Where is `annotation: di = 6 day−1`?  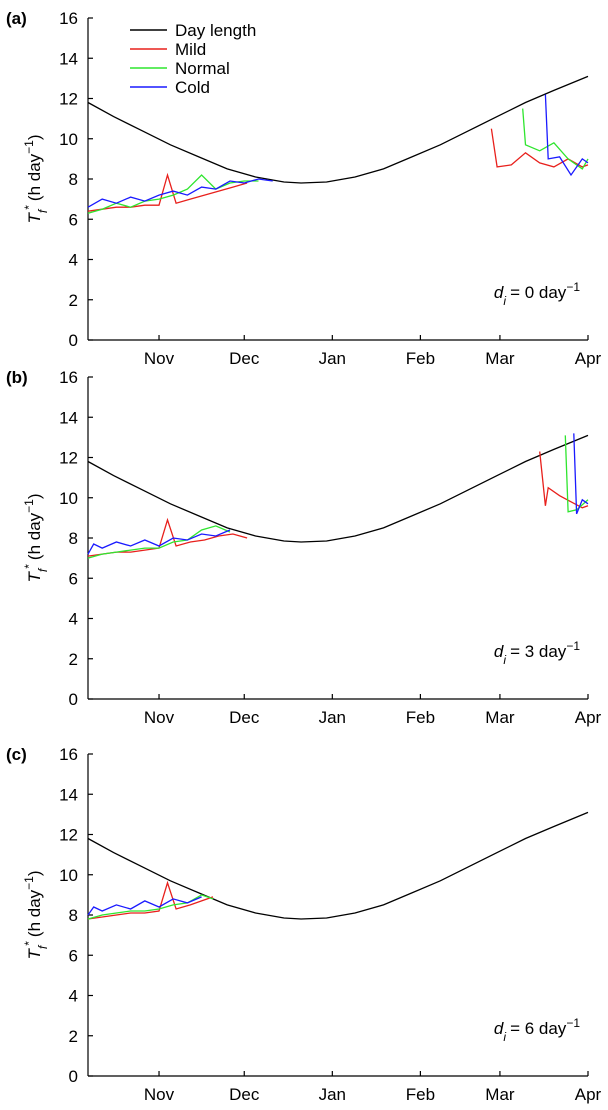
annotation: di = 6 day−1 is located at coordinates (537, 1030).